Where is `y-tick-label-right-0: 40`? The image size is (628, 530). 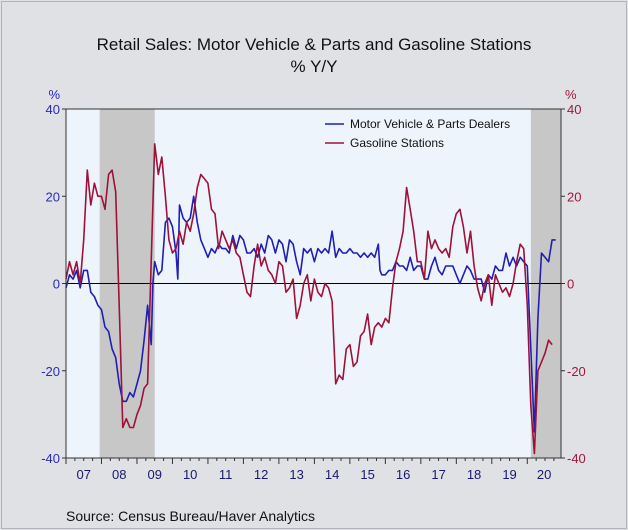 y-tick-label-right-0: 40 is located at coordinates (574, 109).